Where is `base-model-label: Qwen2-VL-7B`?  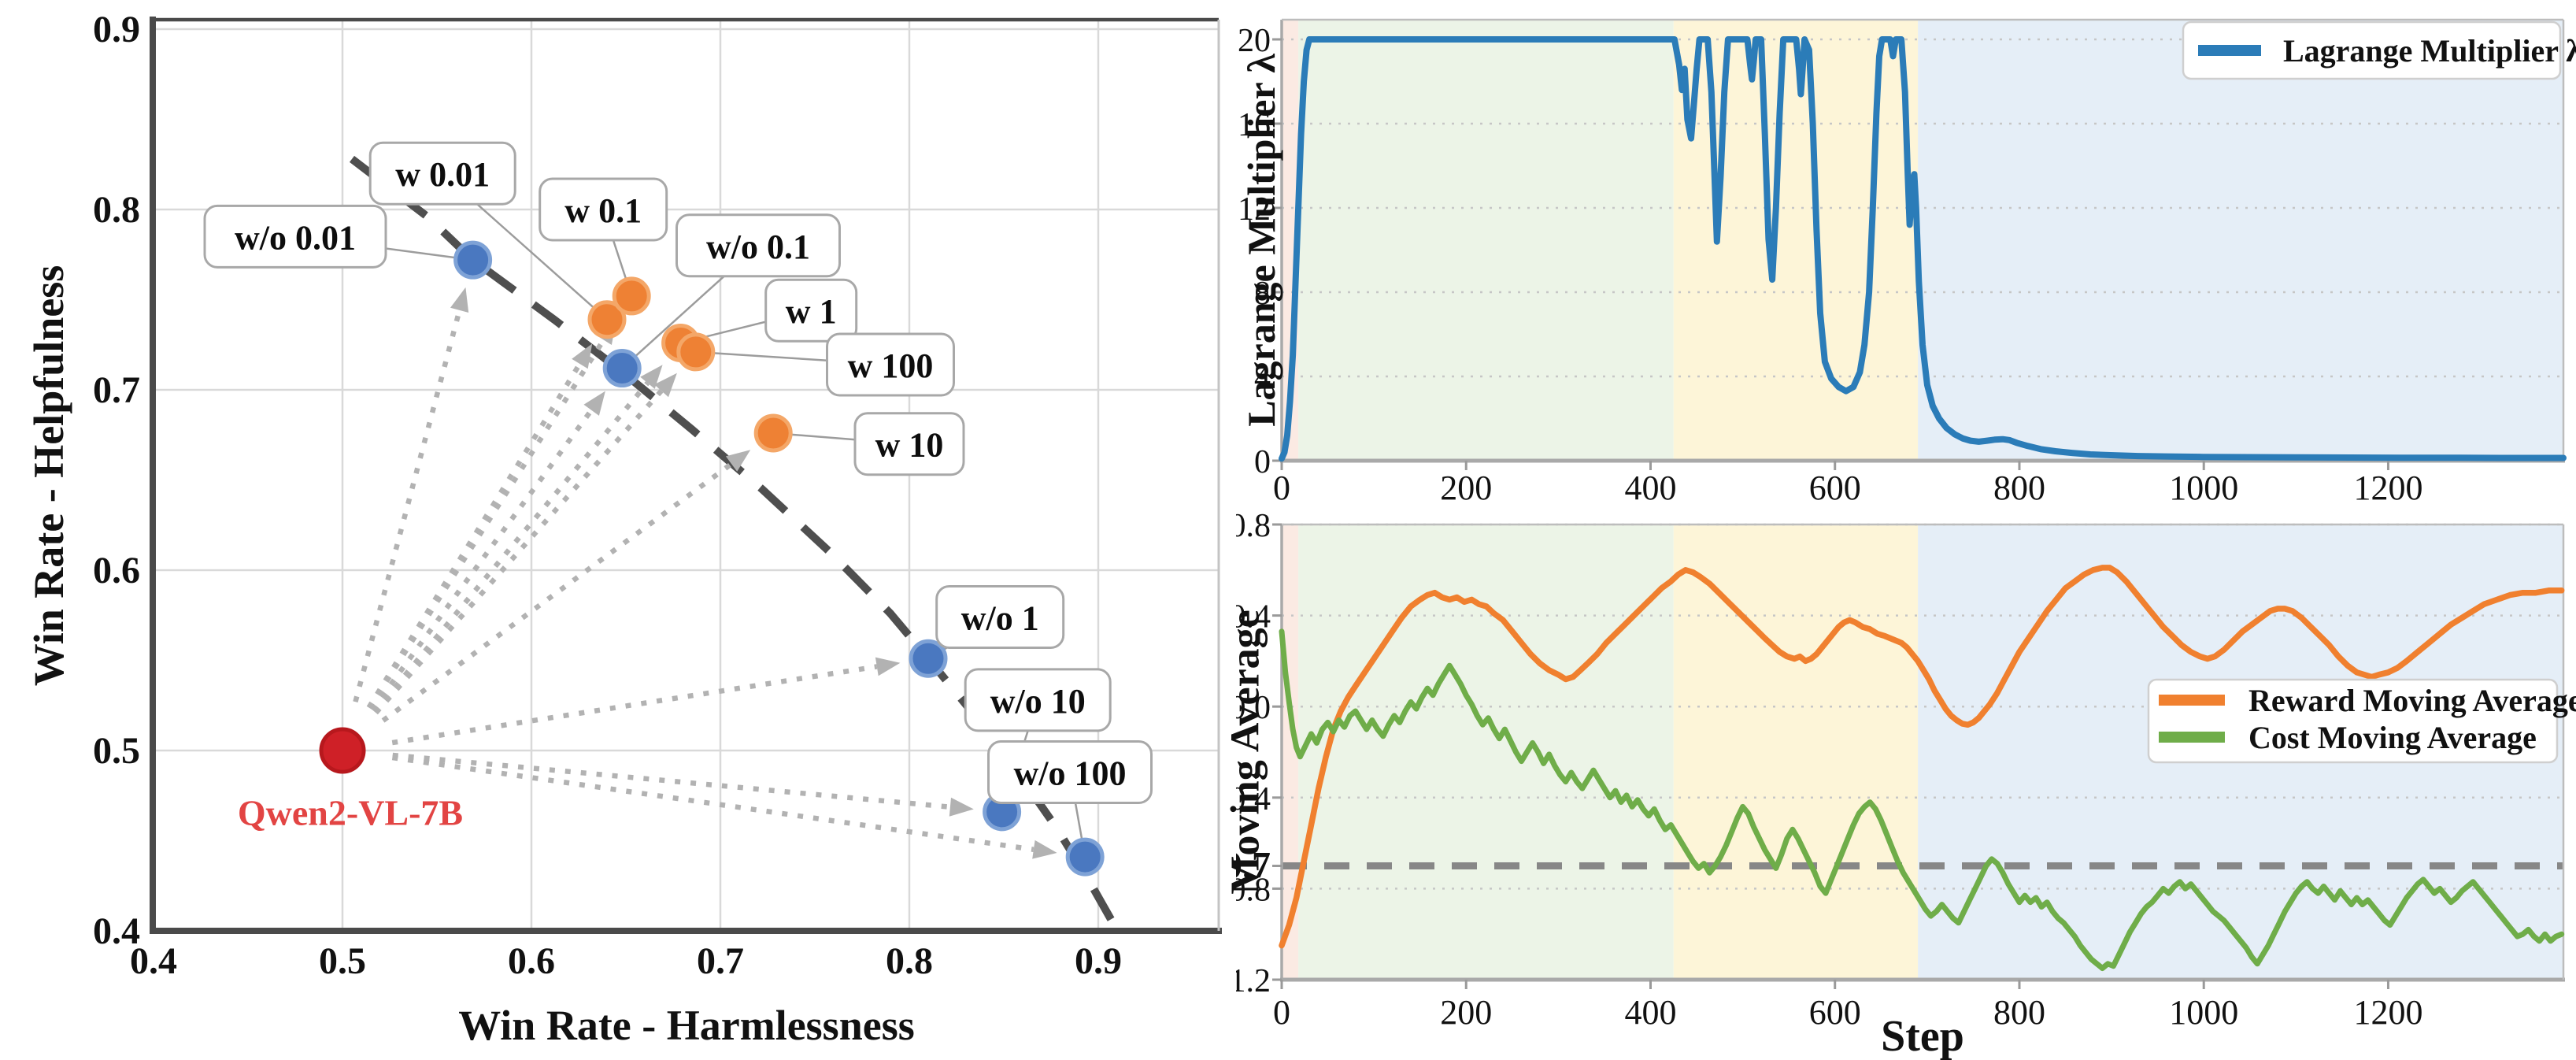 base-model-label: Qwen2-VL-7B is located at coordinates (350, 812).